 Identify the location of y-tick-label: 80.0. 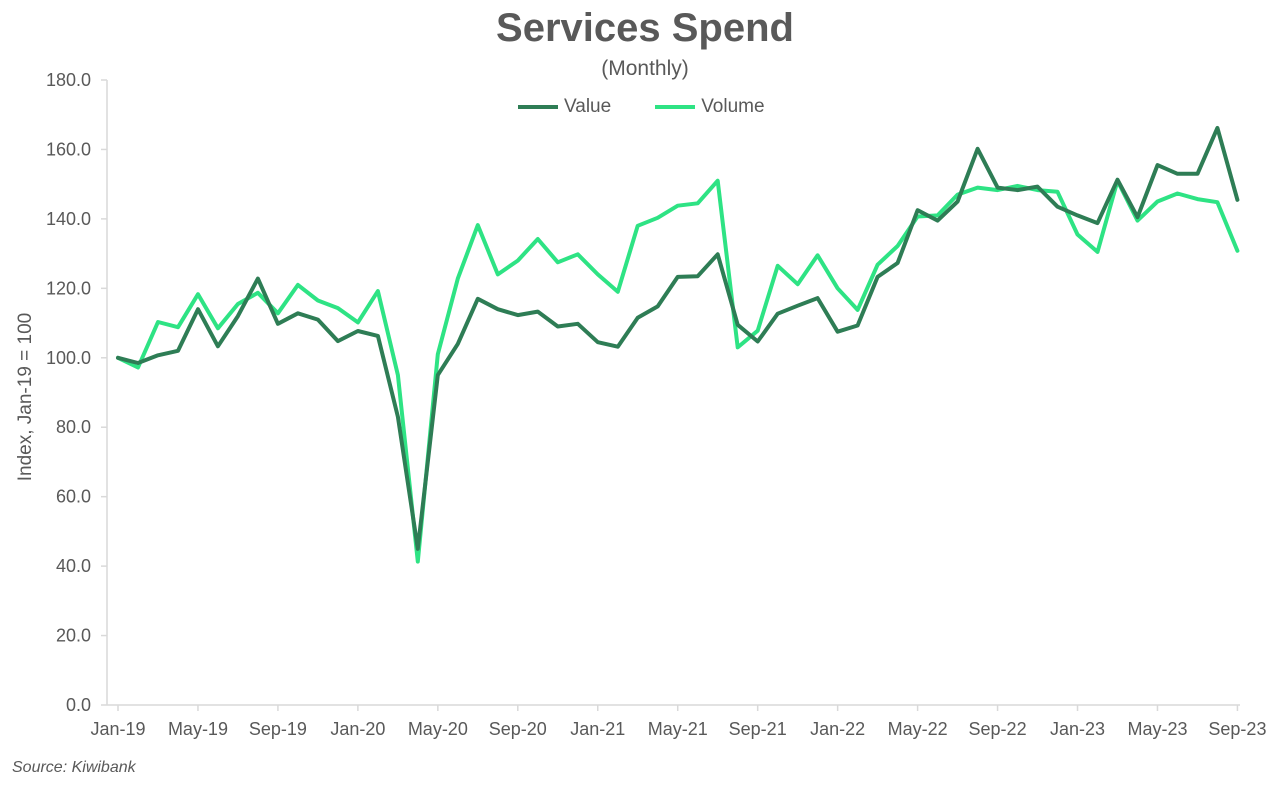
(73, 427).